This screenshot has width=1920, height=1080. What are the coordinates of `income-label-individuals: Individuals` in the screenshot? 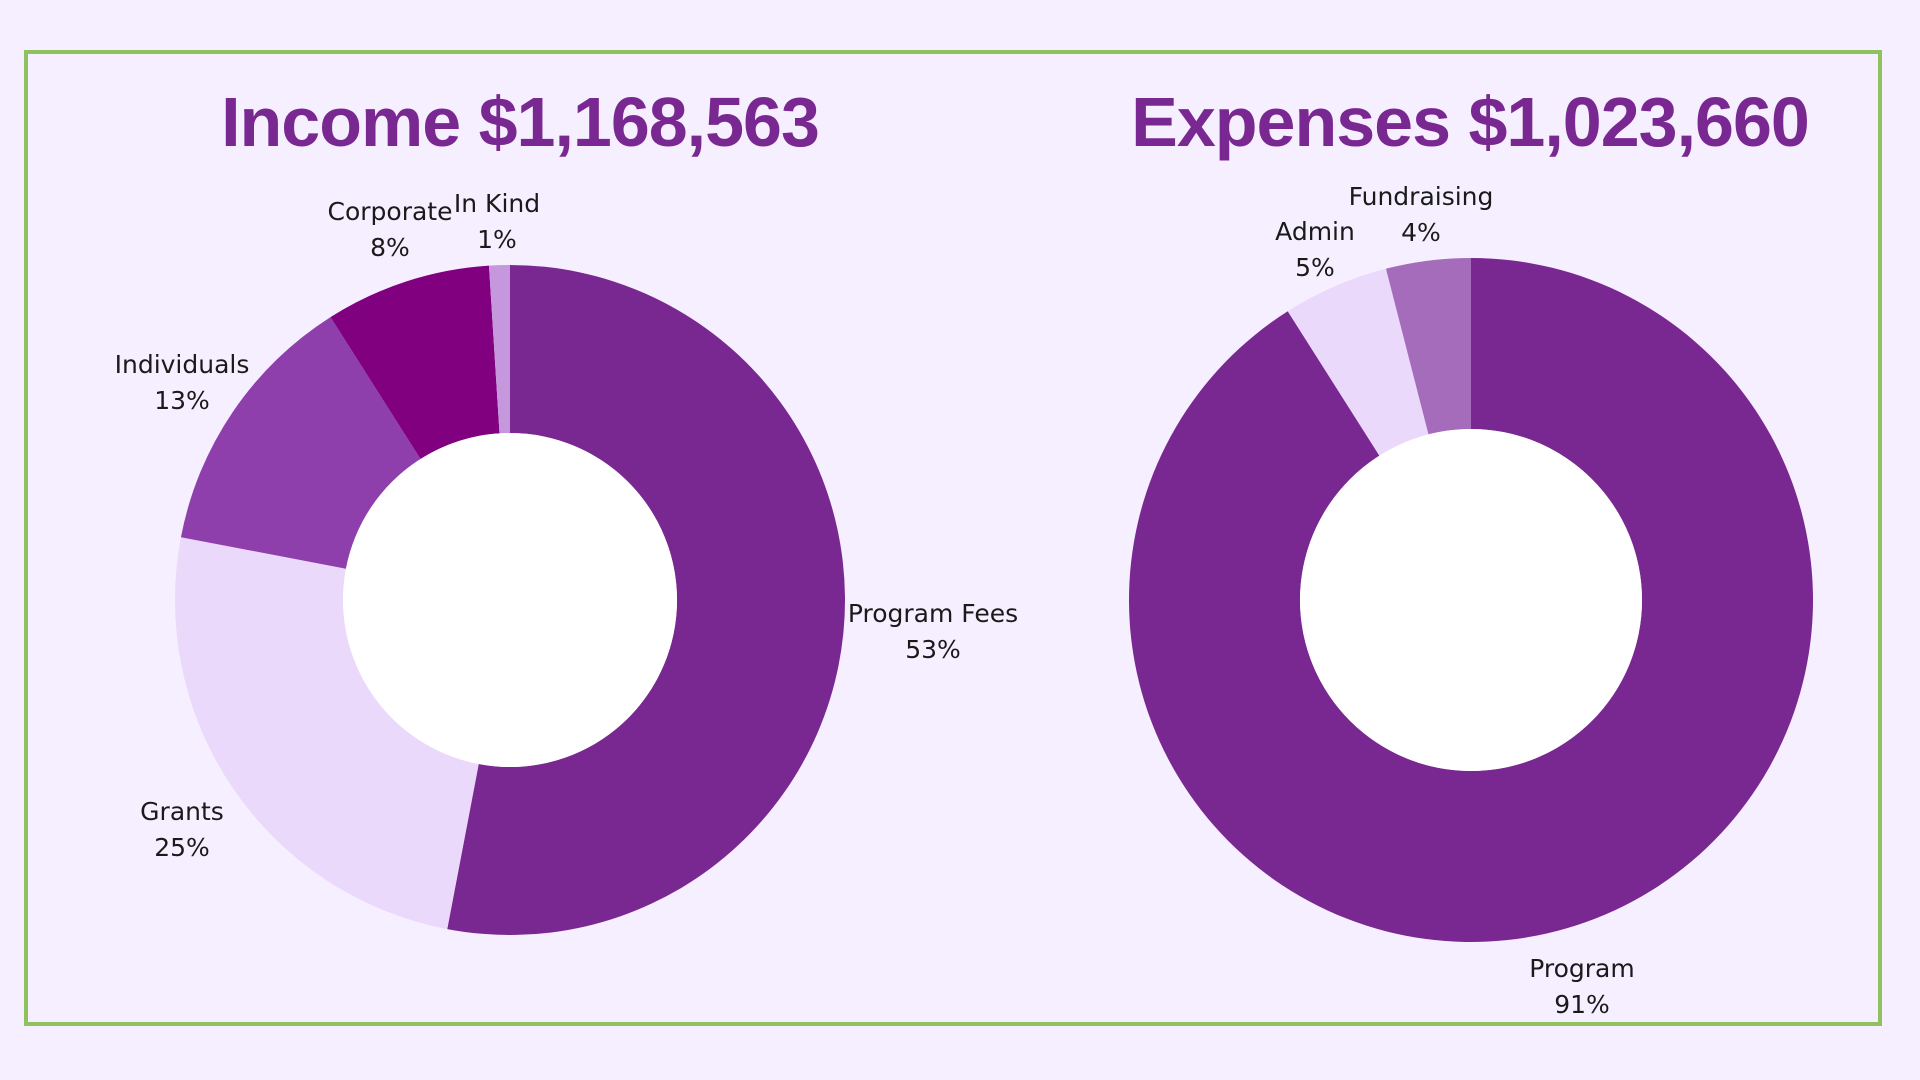 It's located at (182, 364).